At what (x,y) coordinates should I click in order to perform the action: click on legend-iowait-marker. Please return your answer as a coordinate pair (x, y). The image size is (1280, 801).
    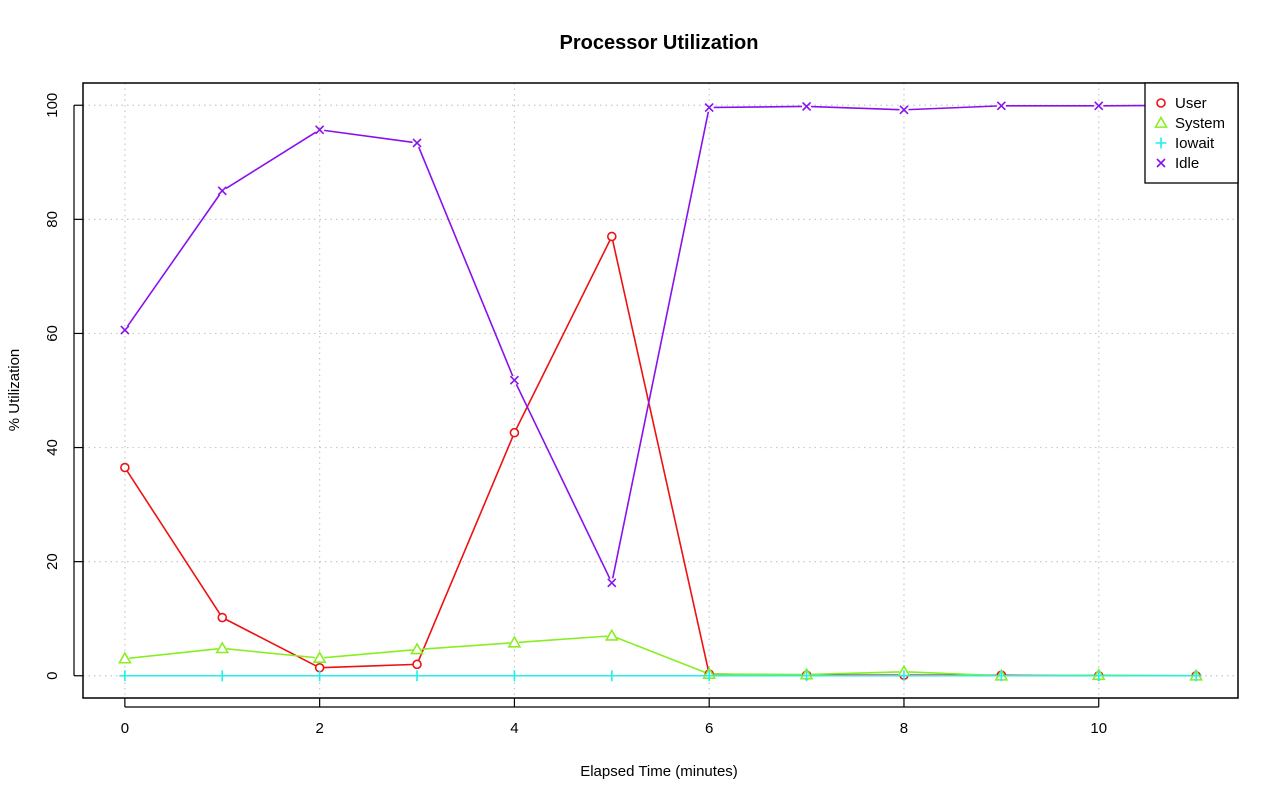
    Looking at the image, I should click on (1161, 143).